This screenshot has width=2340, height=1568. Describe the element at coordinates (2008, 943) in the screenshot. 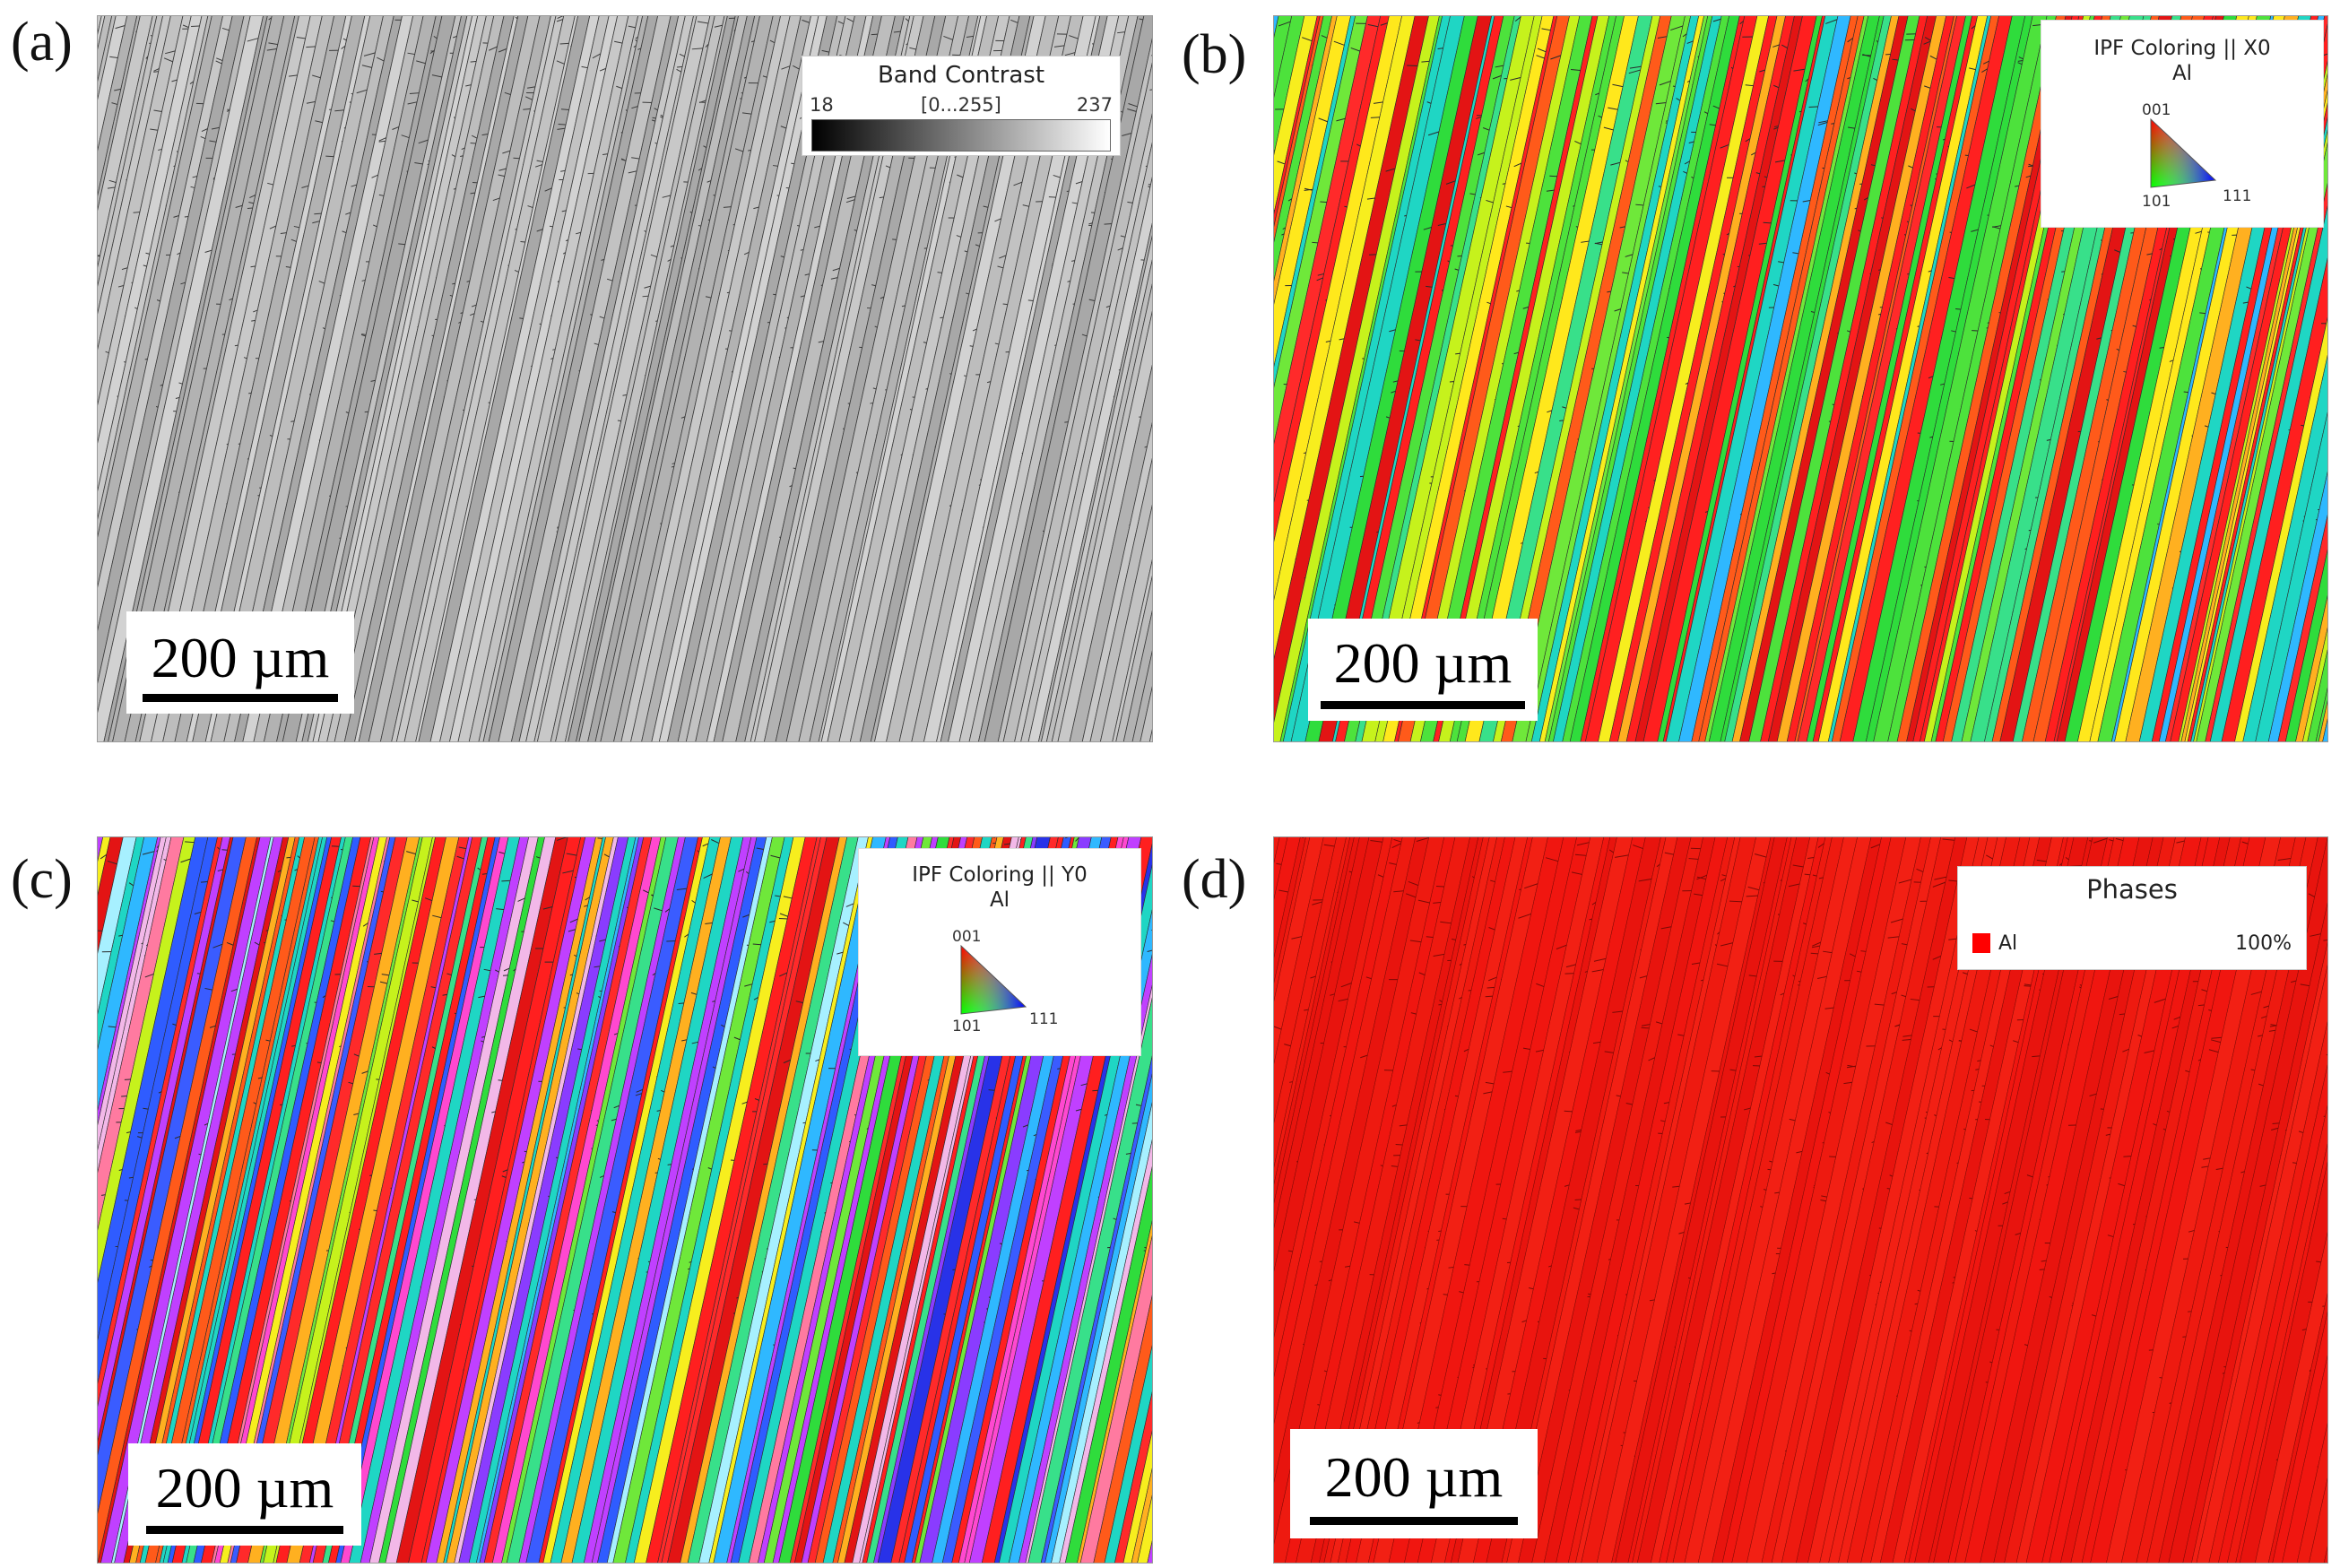

I see `phase-name: Al` at that location.